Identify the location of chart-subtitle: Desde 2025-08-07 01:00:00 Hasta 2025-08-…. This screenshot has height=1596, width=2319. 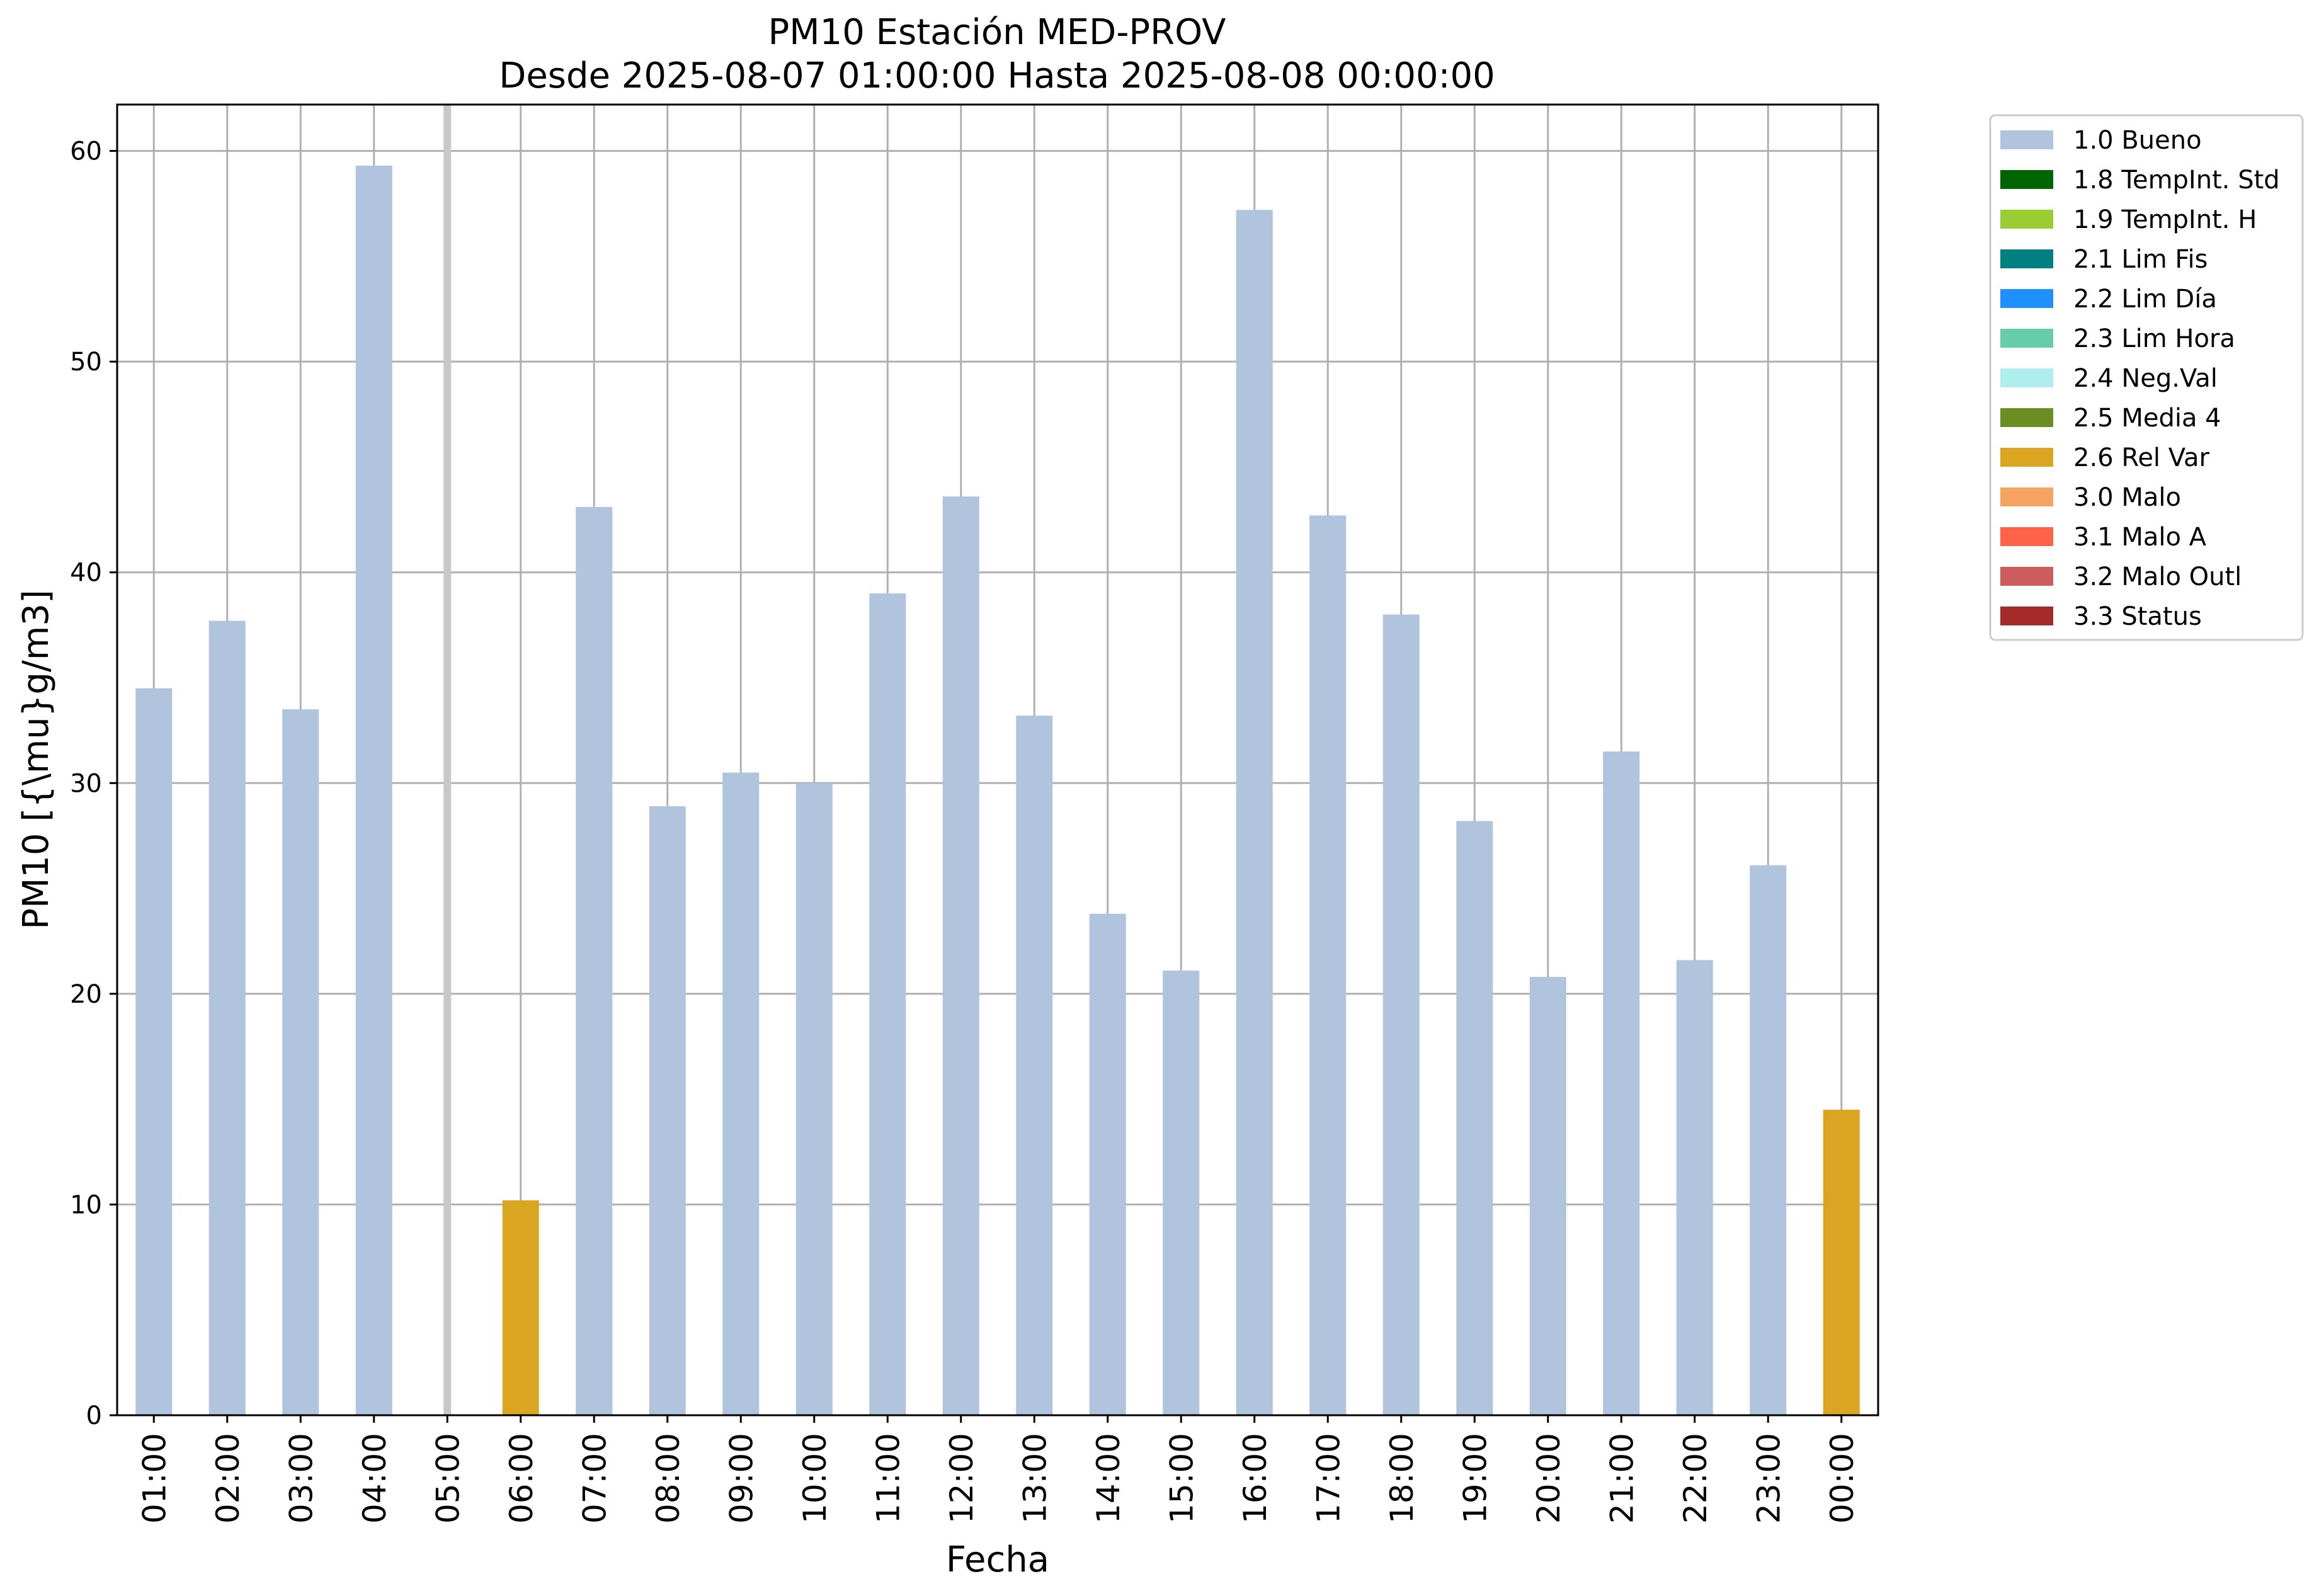
(997, 75).